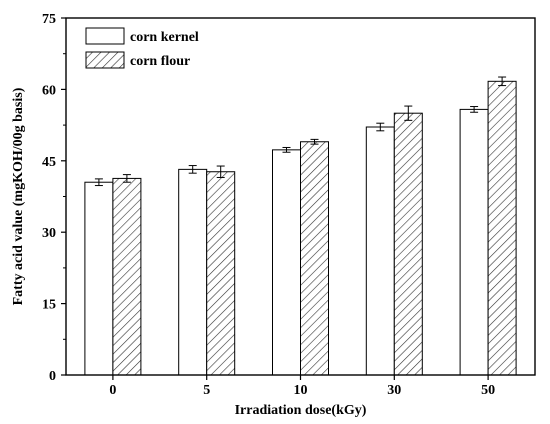  Describe the element at coordinates (160, 61) in the screenshot. I see `legend-label: corn flour` at that location.